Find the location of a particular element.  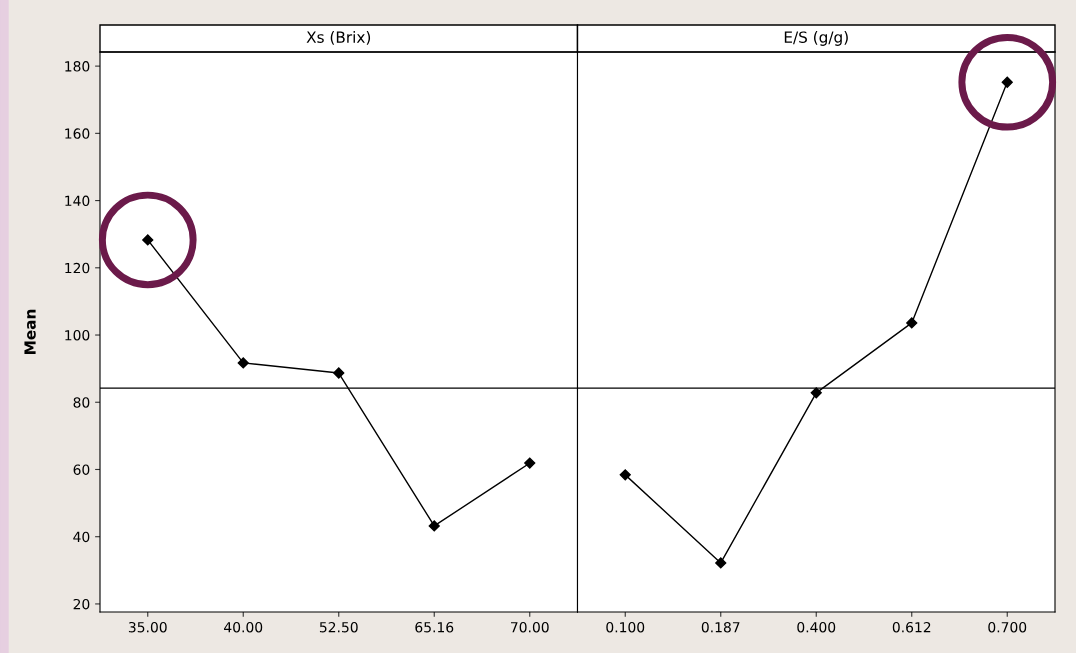

y-tick-label: 100 is located at coordinates (77, 335).